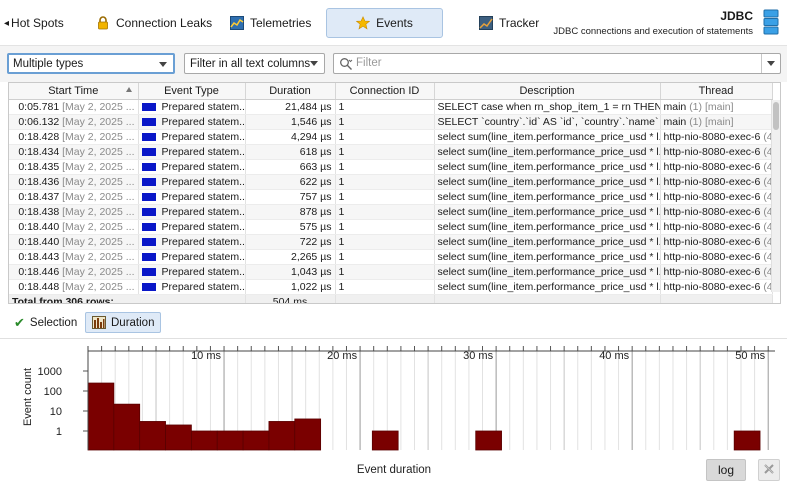  Describe the element at coordinates (91, 63) in the screenshot. I see `event-type-select: Multiple types` at that location.